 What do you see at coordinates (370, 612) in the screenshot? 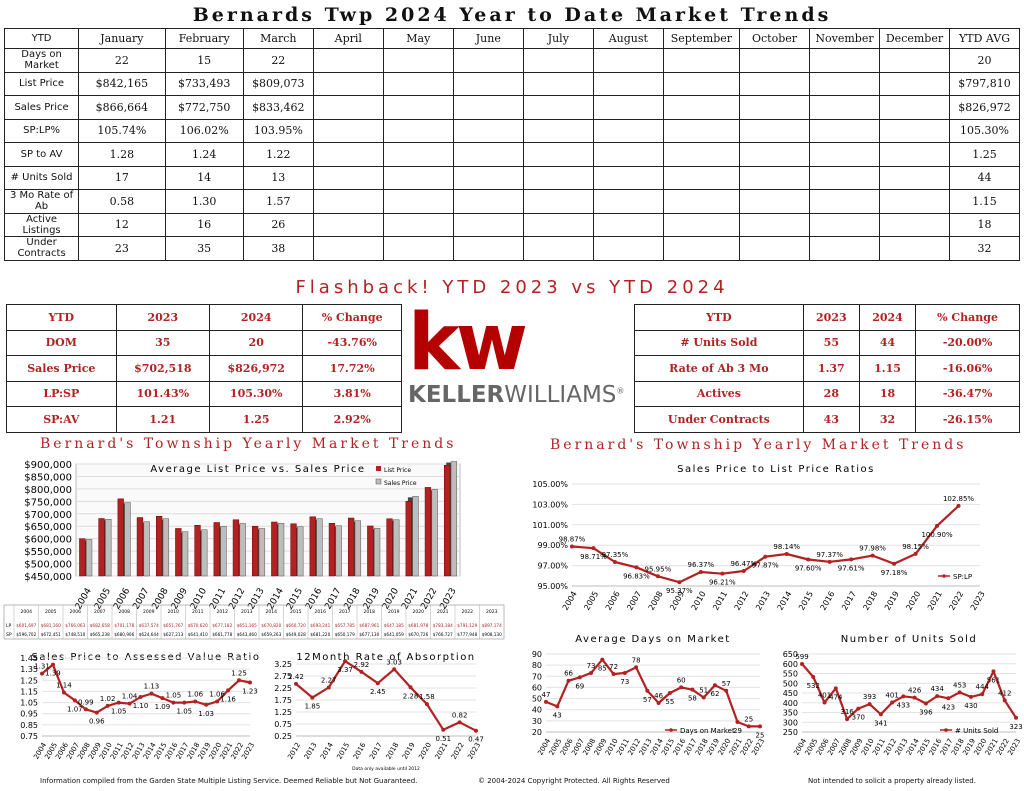
I see `table-year: 2018` at bounding box center [370, 612].